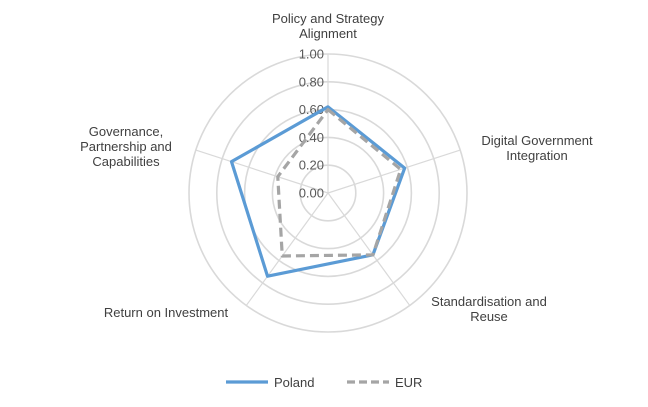  Describe the element at coordinates (311, 193) in the screenshot. I see `radial-tick-label: 0.00` at that location.